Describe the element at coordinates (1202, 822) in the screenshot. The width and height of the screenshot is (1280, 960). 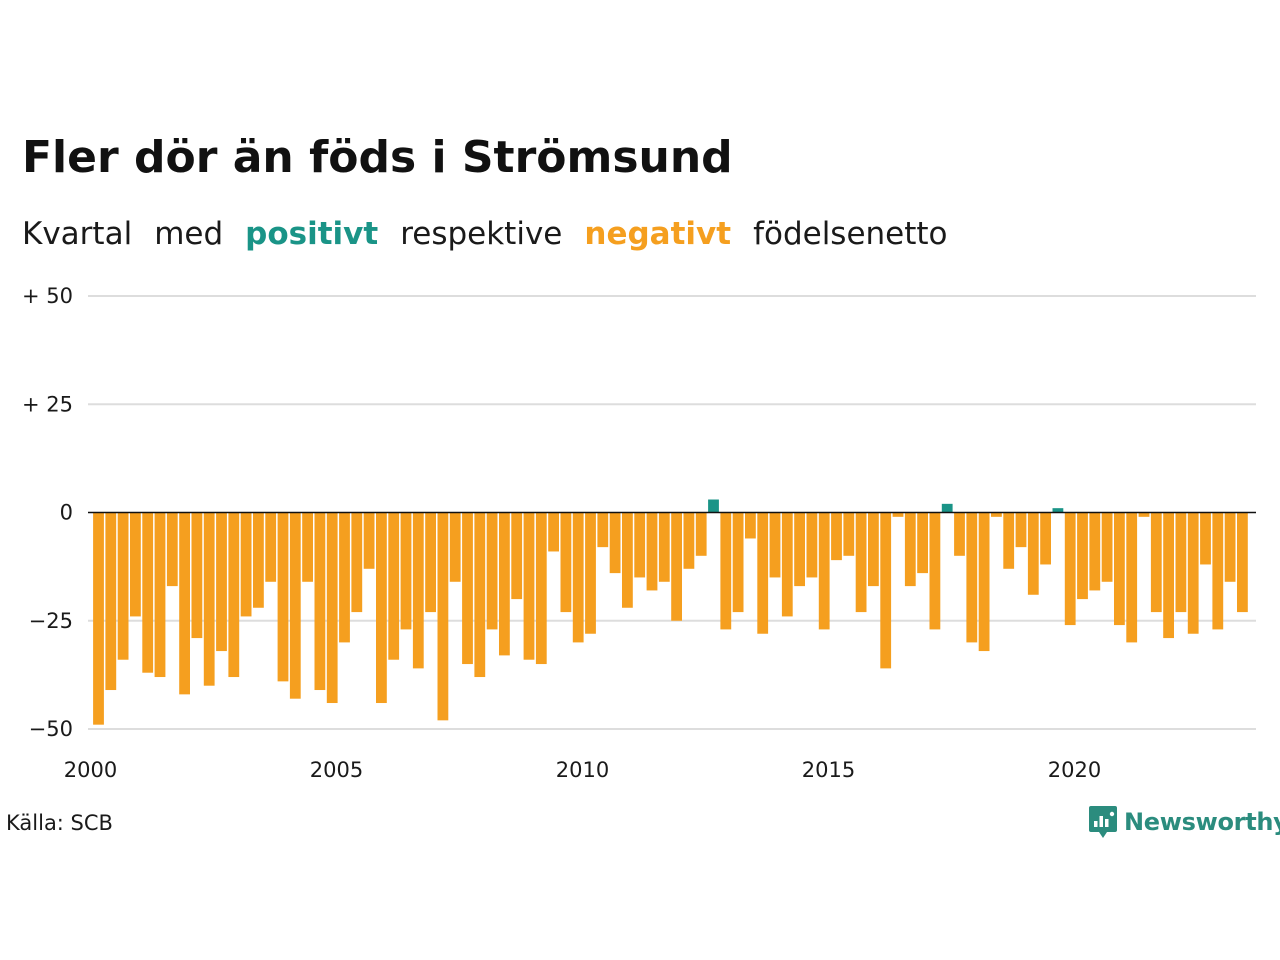
I see `brand-name: Newsworthy` at that location.